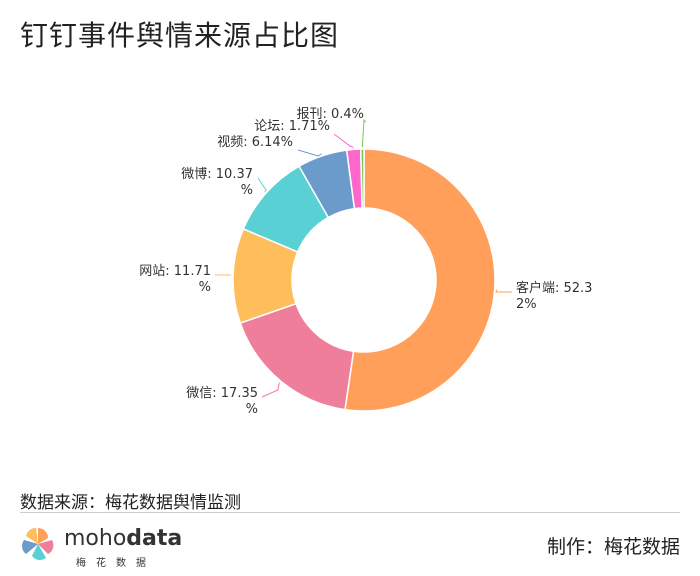 The width and height of the screenshot is (700, 576). Describe the element at coordinates (175, 279) in the screenshot. I see `slice-label-2: 网站: 11.71%` at that location.